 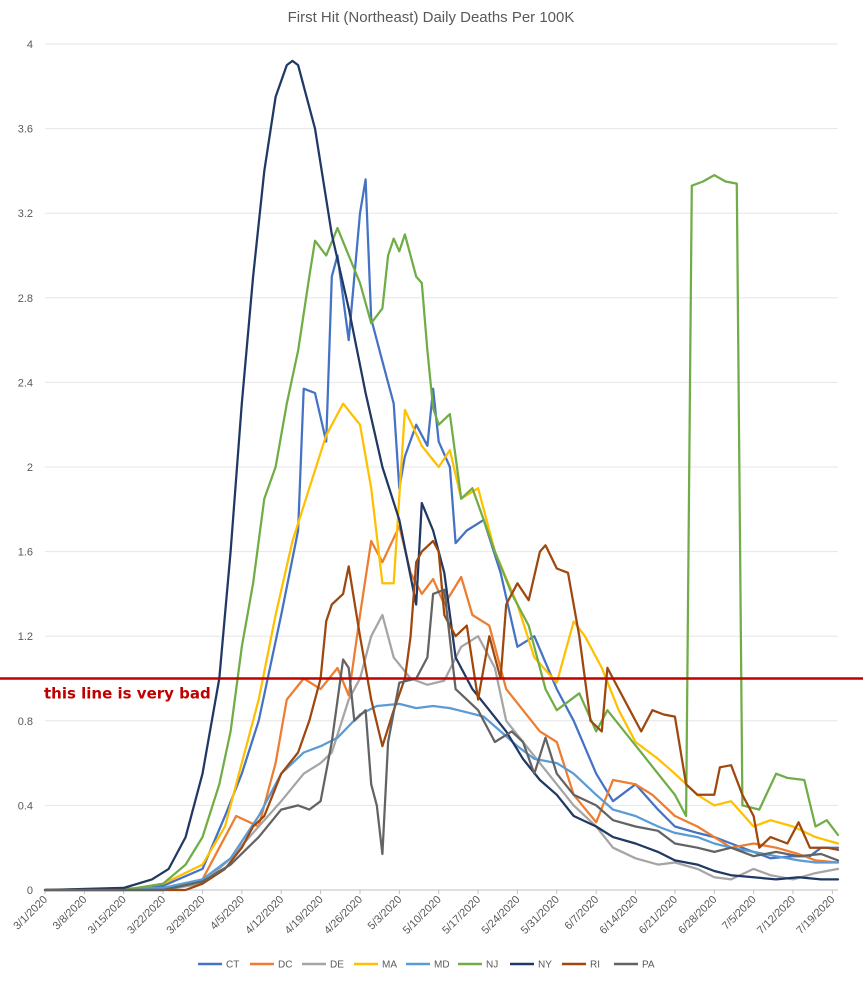 What do you see at coordinates (739, 913) in the screenshot?
I see `x-tick-label: 7/5/2020` at bounding box center [739, 913].